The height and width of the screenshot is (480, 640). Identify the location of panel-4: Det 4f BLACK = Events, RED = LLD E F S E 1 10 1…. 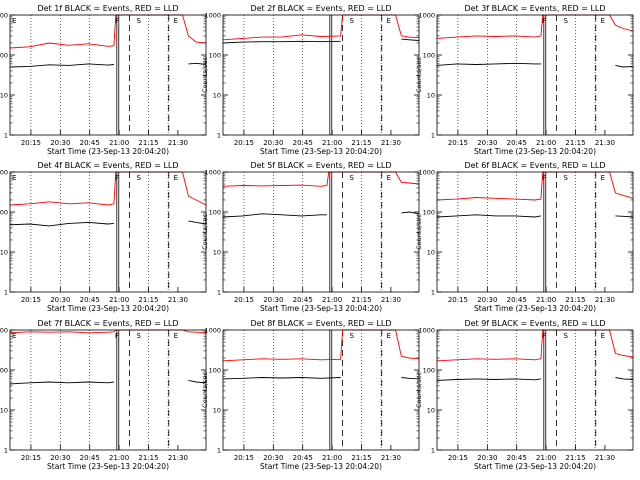
(103, 237).